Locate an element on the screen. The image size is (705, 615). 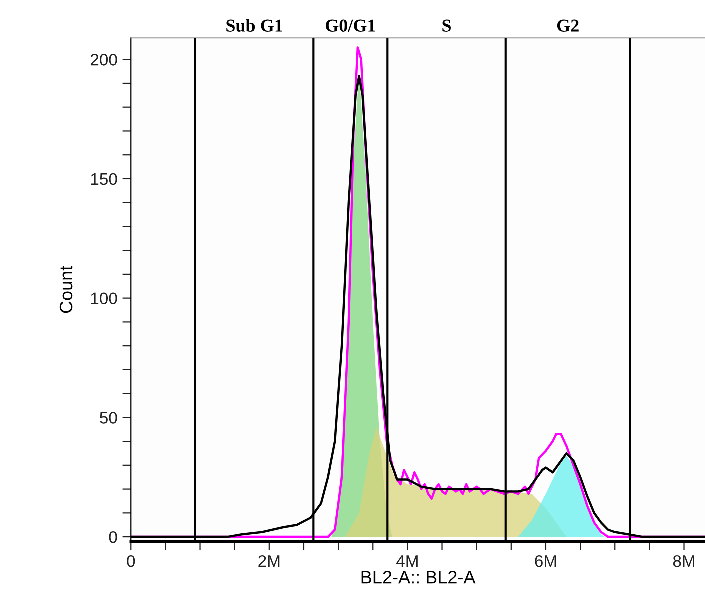
y-tick-label: 0 is located at coordinates (113, 537).